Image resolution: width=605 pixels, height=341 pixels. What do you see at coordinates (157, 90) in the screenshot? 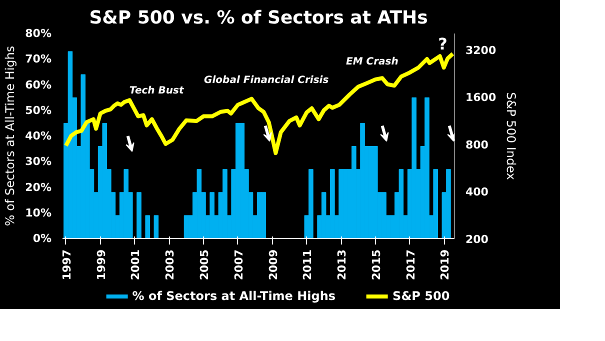
I see `annotation: Tech Bust` at bounding box center [157, 90].